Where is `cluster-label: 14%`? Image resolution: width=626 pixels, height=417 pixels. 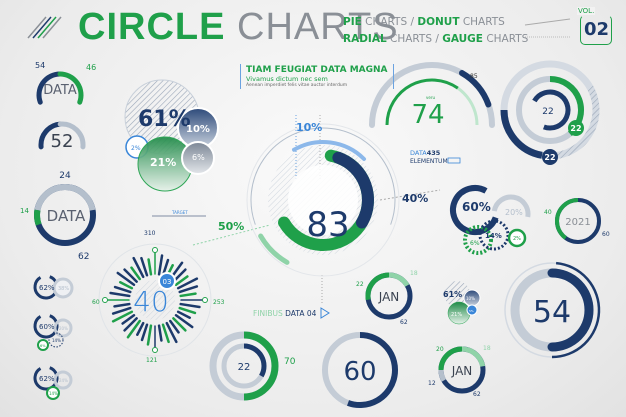 cluster-label: 14% is located at coordinates (493, 236).